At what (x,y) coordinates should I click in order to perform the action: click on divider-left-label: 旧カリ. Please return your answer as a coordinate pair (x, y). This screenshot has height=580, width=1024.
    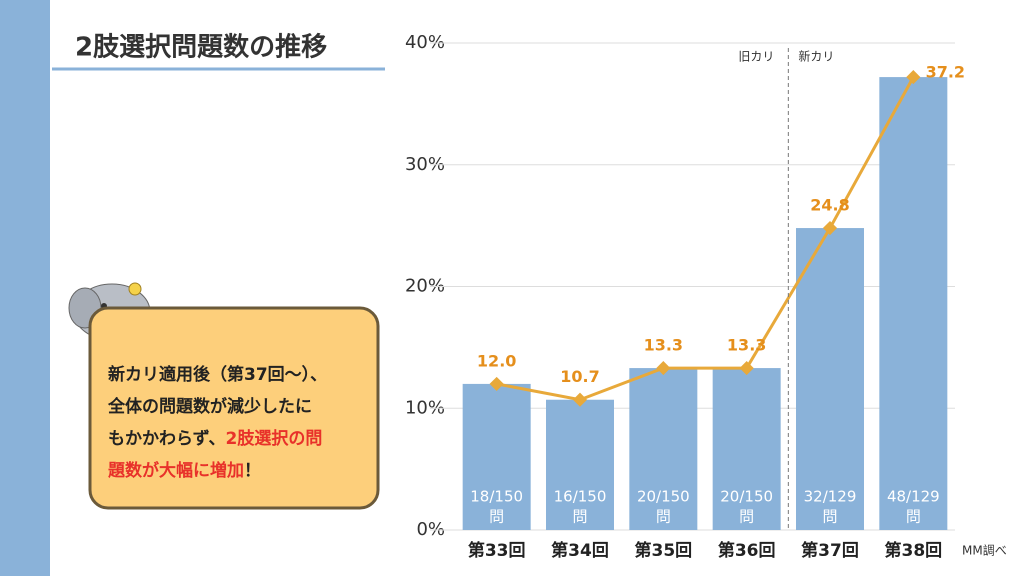
    Looking at the image, I should click on (756, 57).